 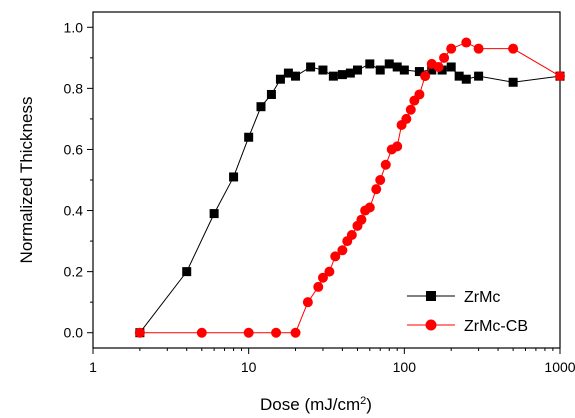 What do you see at coordinates (431, 296) in the screenshot?
I see `legend-marker-zrmc` at bounding box center [431, 296].